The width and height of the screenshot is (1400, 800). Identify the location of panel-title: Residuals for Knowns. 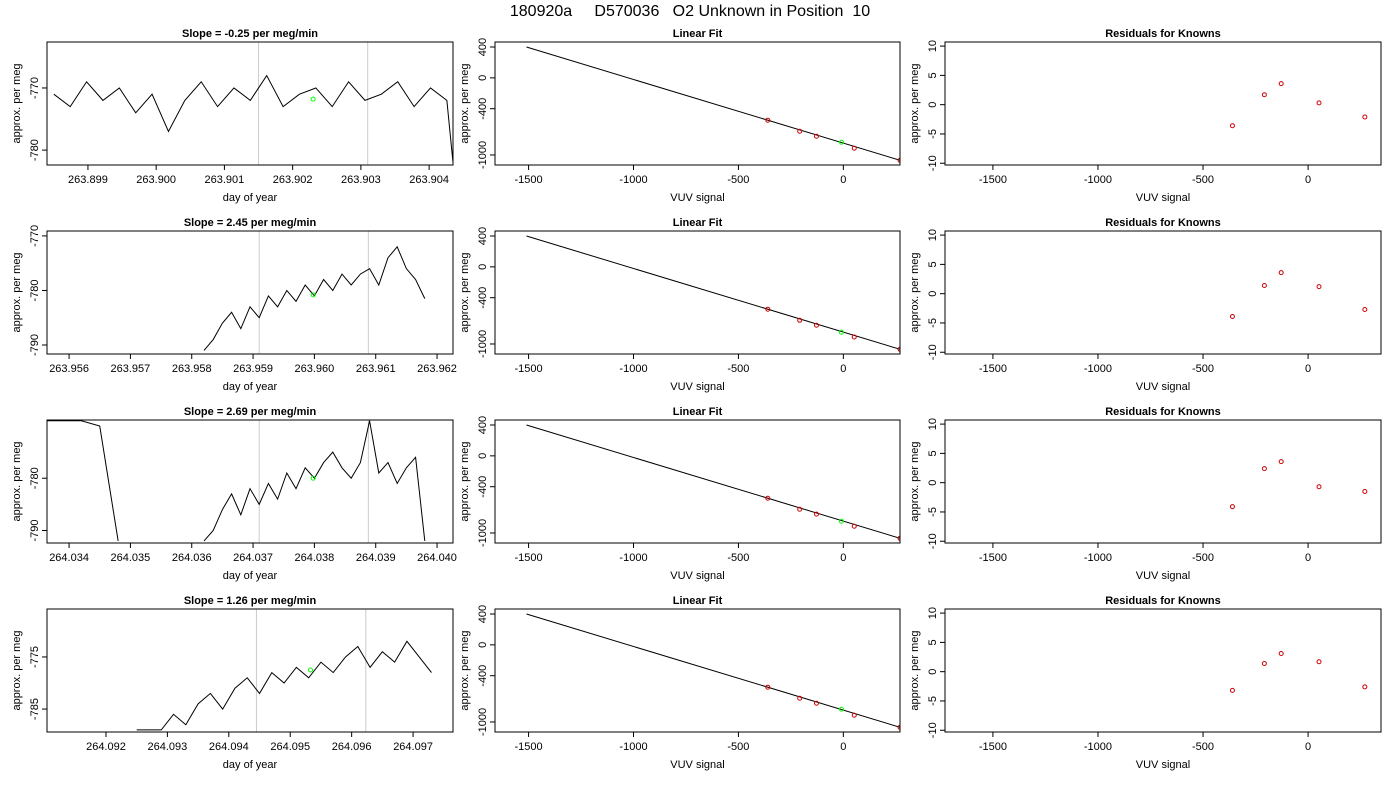
(1163, 34).